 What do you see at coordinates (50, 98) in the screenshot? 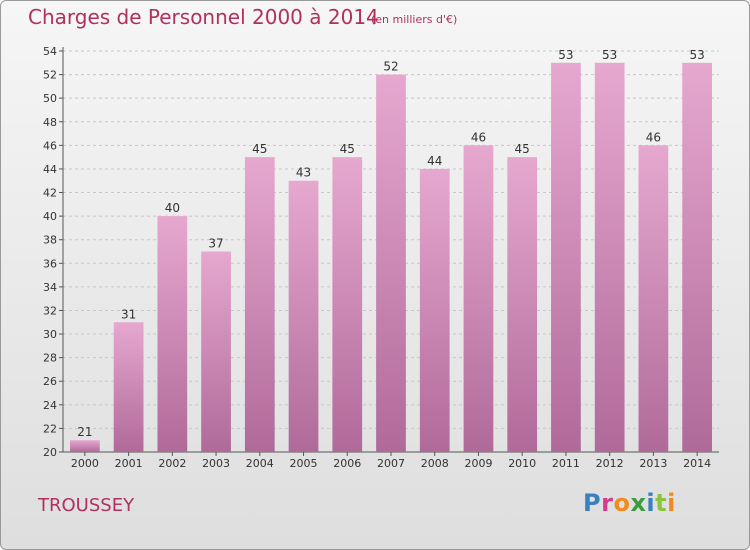
I see `y-tick-label: 50` at bounding box center [50, 98].